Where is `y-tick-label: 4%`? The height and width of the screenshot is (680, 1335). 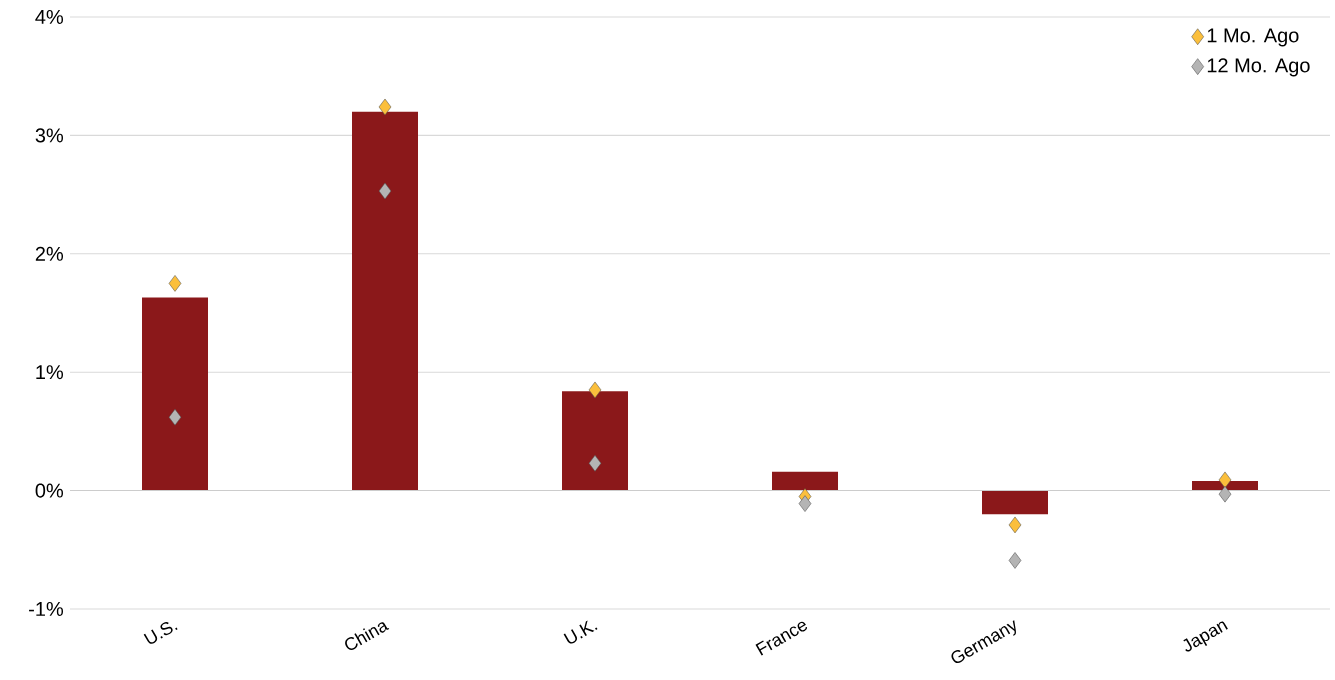
y-tick-label: 4% is located at coordinates (49, 17).